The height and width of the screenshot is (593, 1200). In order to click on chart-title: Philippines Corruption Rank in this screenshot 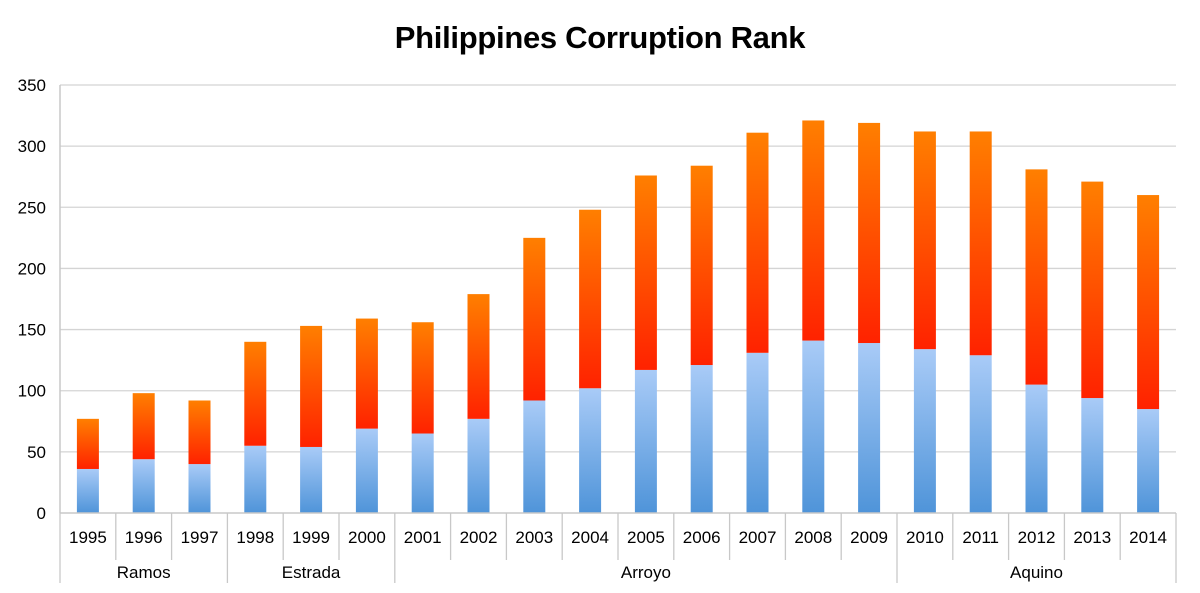, I will do `click(600, 37)`.